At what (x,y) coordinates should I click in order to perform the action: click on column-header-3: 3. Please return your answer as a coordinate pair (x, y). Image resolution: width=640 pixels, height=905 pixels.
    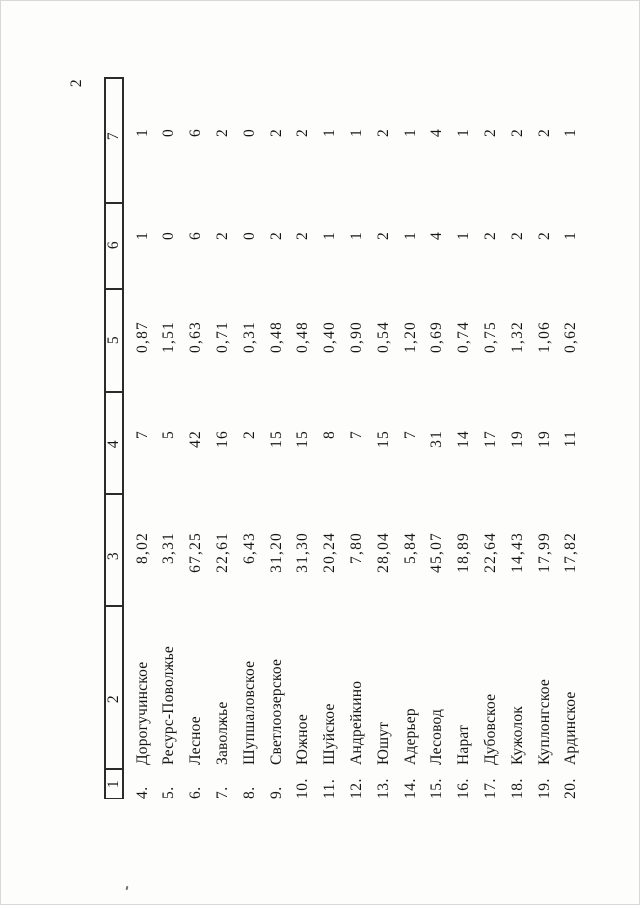
    Looking at the image, I should click on (113, 556).